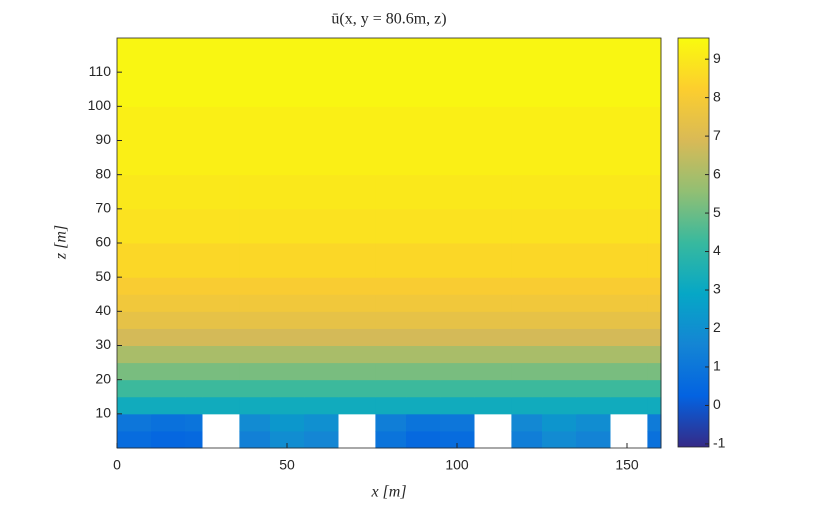 Image resolution: width=840 pixels, height=505 pixels. Describe the element at coordinates (717, 212) in the screenshot. I see `colorbar-tick-label: 5` at that location.